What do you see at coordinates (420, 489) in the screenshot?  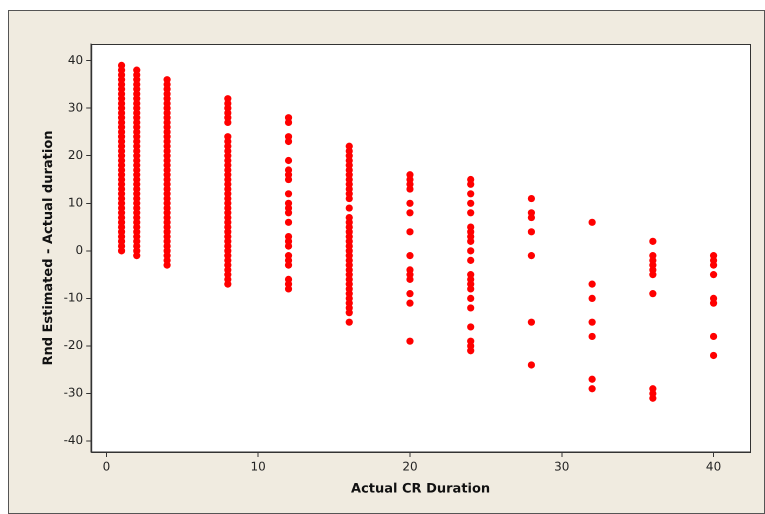 I see `x-axis-title: Actual CR Duration` at bounding box center [420, 489].